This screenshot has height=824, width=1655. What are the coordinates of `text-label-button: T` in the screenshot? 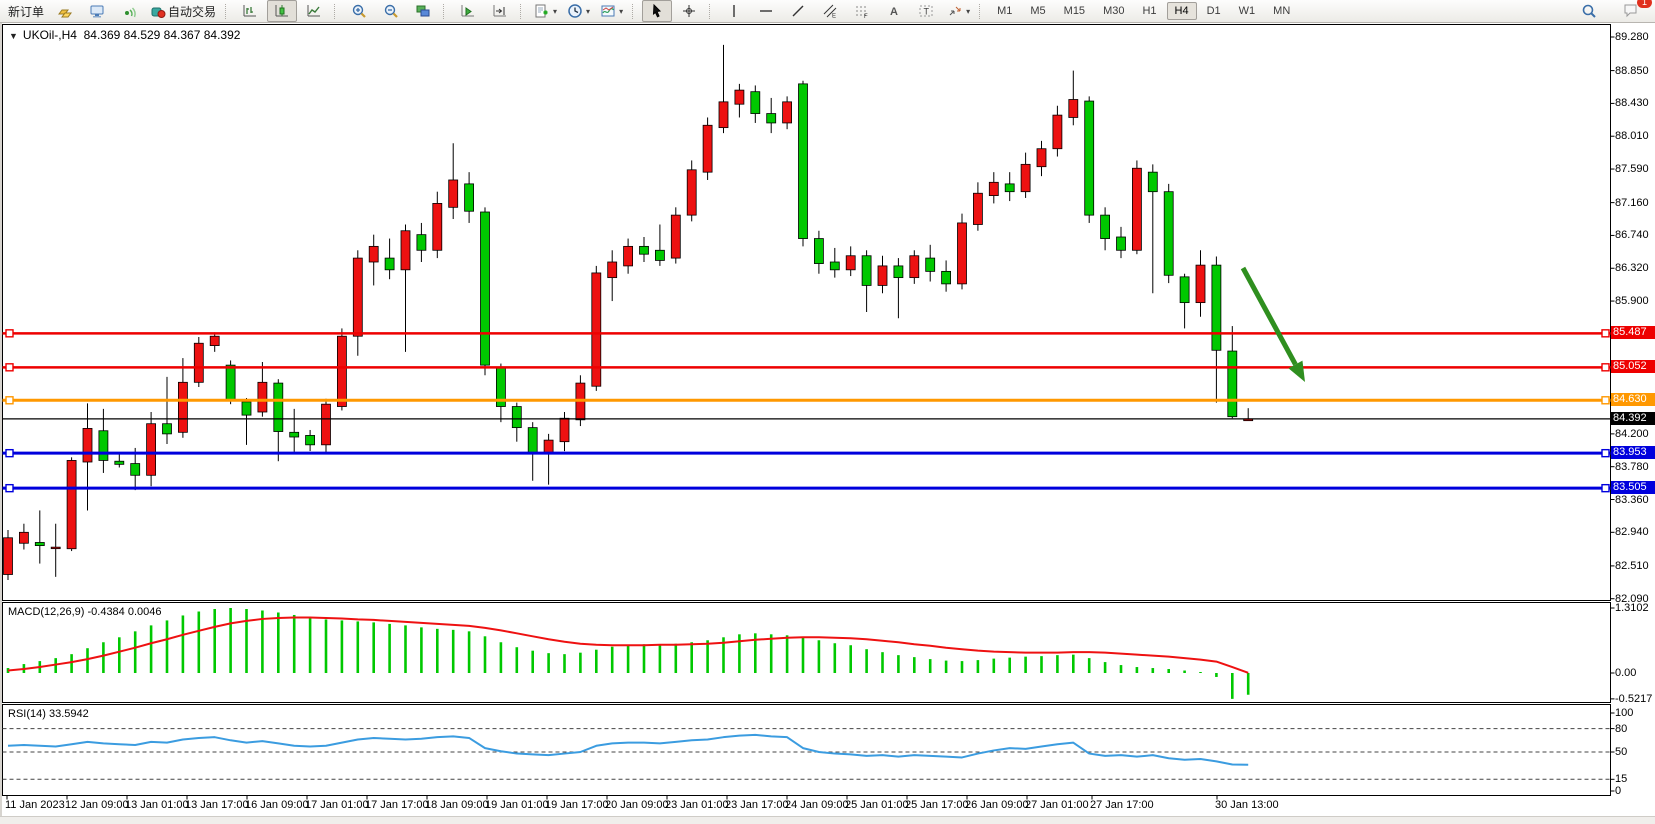 It's located at (926, 11).